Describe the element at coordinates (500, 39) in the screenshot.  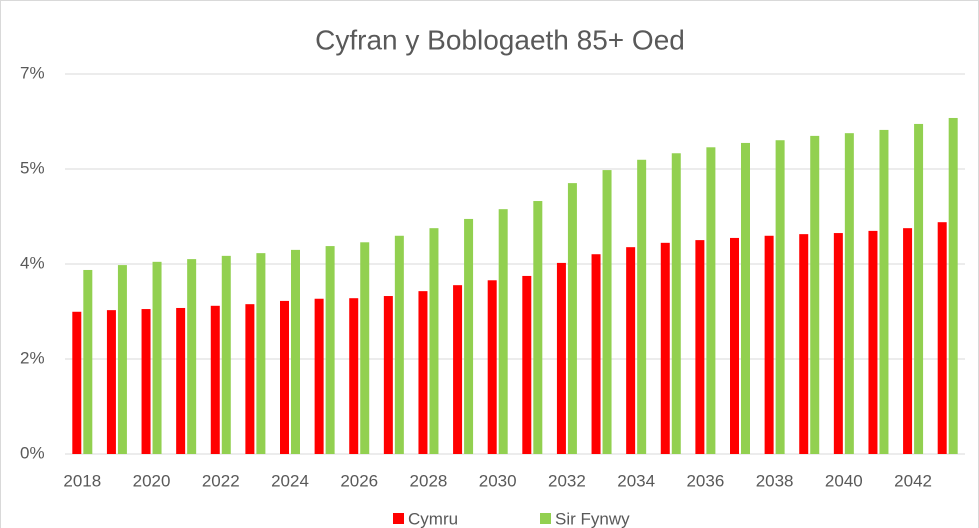
I see `chart-title: Cyfran y Boblogaeth 85+ Oed` at that location.